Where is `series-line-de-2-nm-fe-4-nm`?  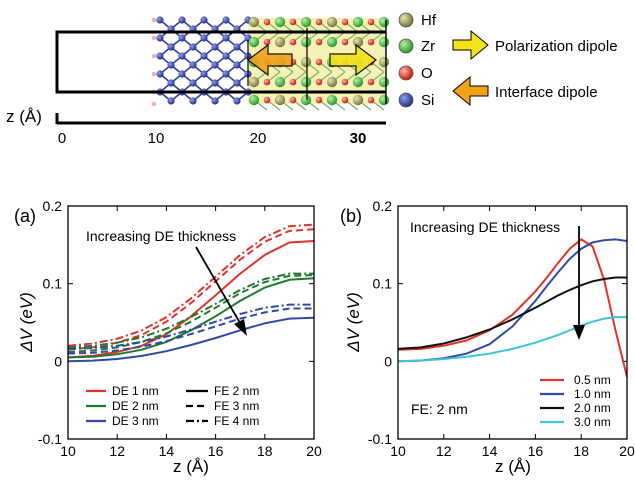
series-line-de-2-nm-fe-4-nm is located at coordinates (191, 310).